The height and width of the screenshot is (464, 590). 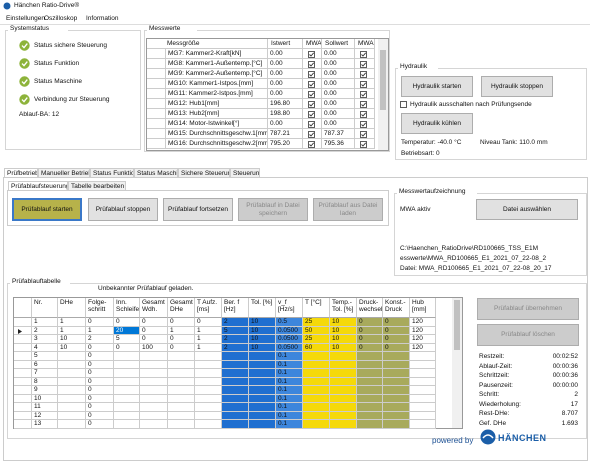 What do you see at coordinates (517, 86) in the screenshot?
I see `button: Hydraulik stoppen` at bounding box center [517, 86].